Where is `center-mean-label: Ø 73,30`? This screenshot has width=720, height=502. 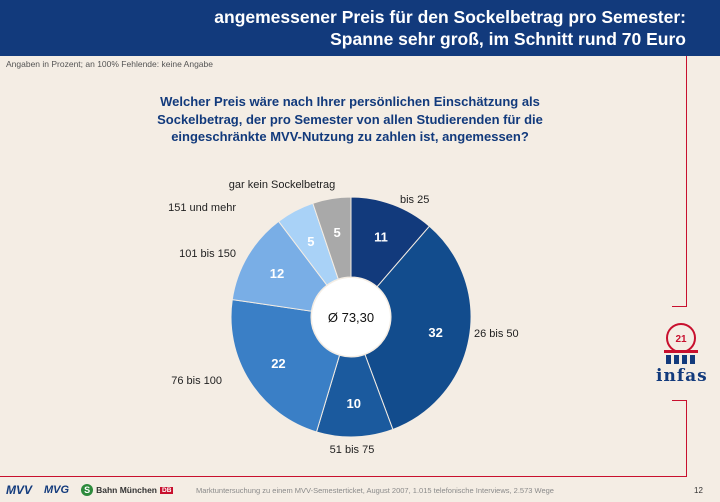 center-mean-label: Ø 73,30 is located at coordinates (351, 317).